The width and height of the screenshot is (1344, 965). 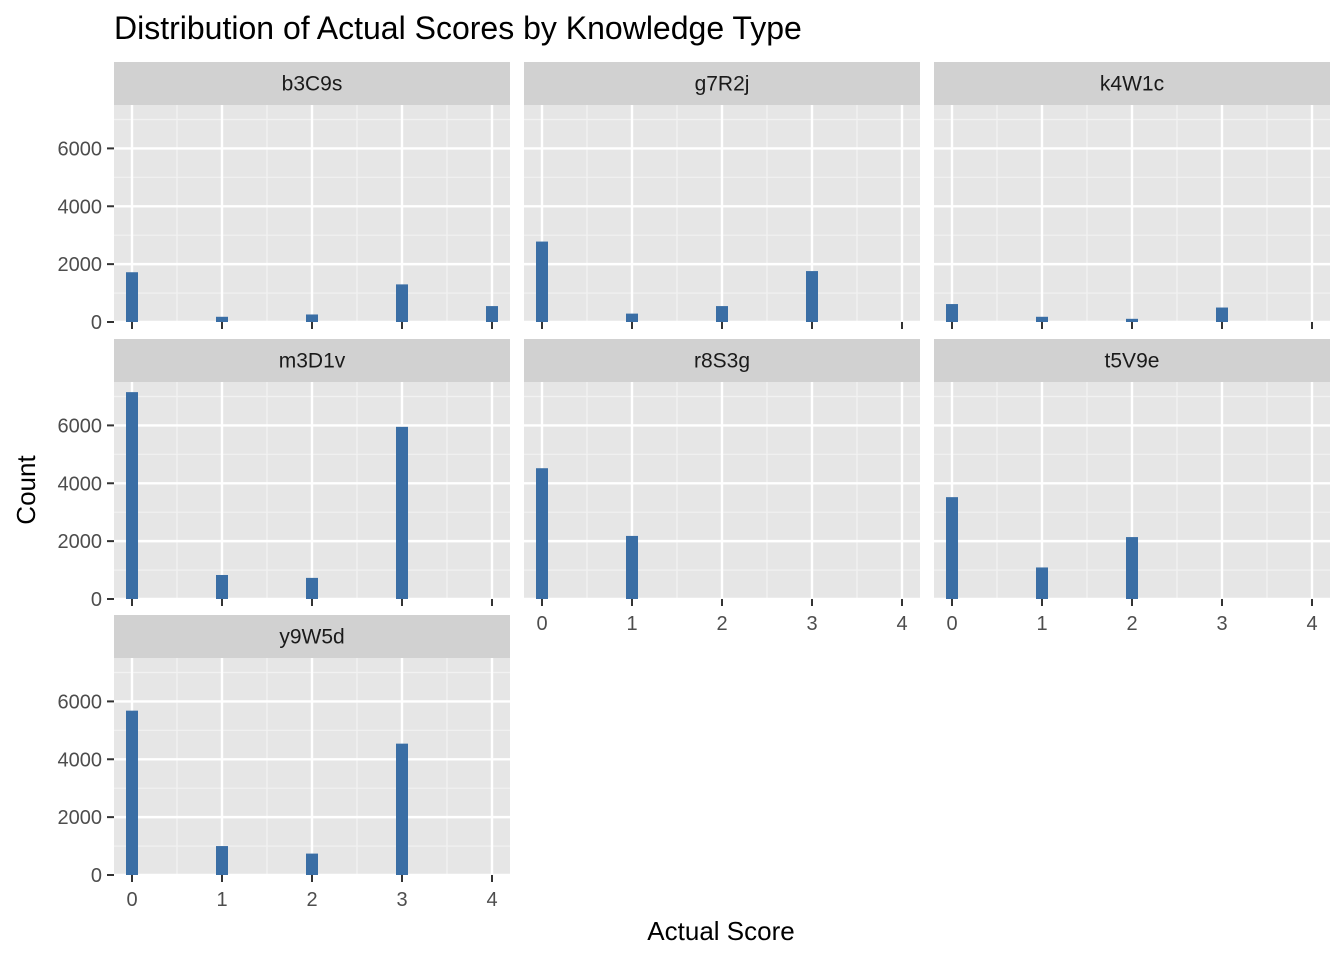 I want to click on facet-panel-k4W1c: k4W1c, so click(x=1132, y=195).